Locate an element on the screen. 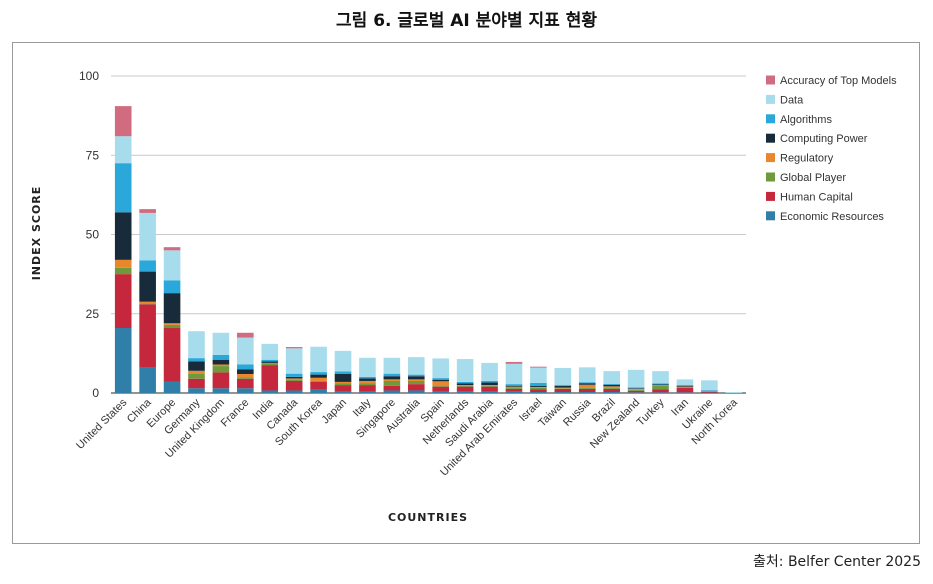  y-tick-labels: 0 25 50 75 100 is located at coordinates (89, 234).